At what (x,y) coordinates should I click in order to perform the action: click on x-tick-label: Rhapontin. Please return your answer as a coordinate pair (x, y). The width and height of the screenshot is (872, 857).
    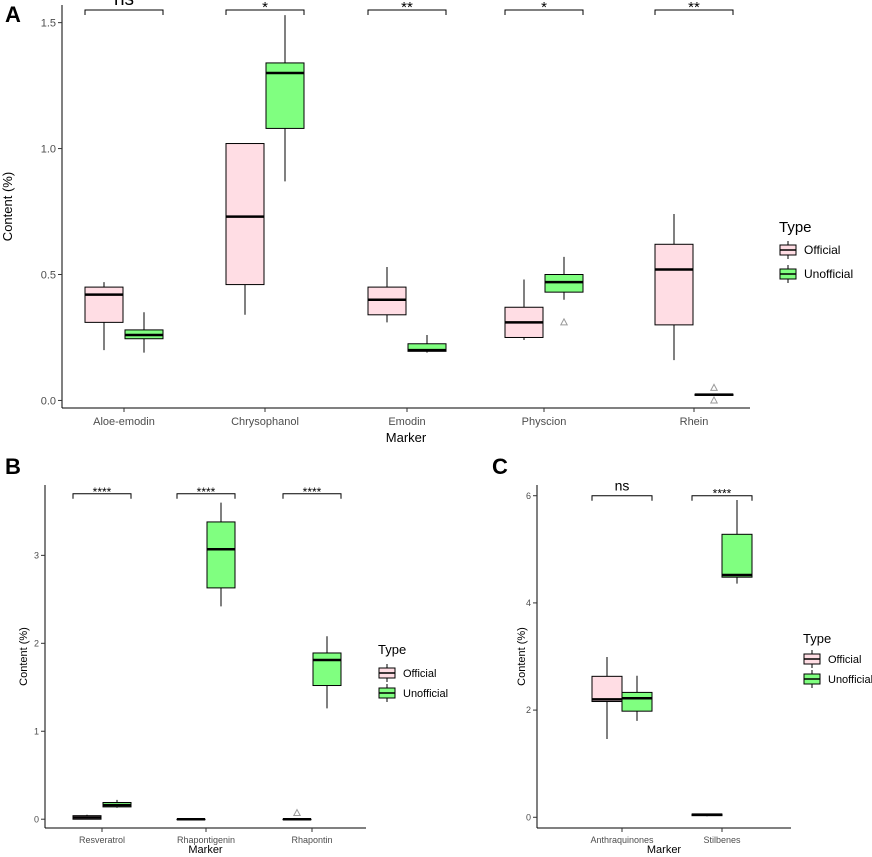
    Looking at the image, I should click on (311, 840).